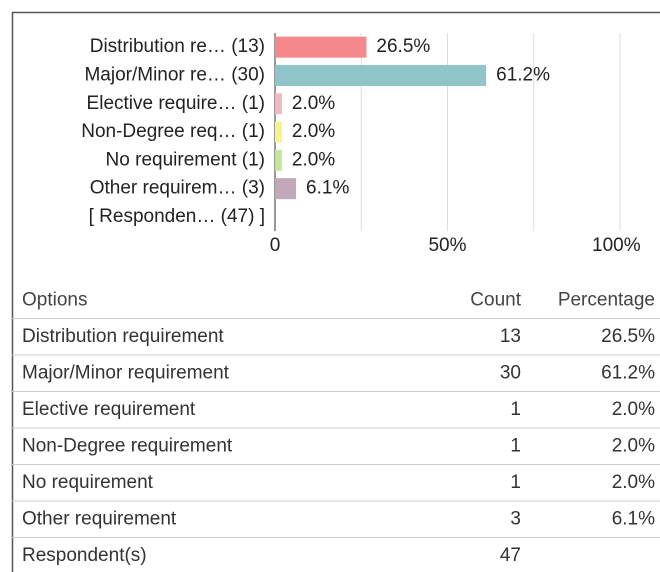 The image size is (660, 572). Describe the element at coordinates (327, 188) in the screenshot. I see `value-label: 6.1%` at that location.